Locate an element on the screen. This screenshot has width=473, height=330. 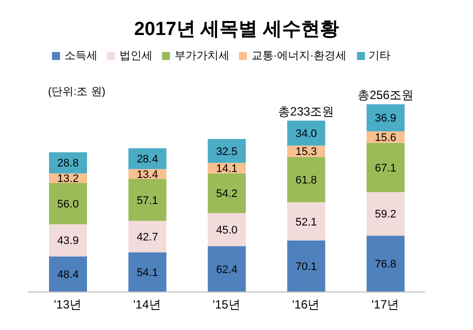
data-label: 42.7 is located at coordinates (147, 237).